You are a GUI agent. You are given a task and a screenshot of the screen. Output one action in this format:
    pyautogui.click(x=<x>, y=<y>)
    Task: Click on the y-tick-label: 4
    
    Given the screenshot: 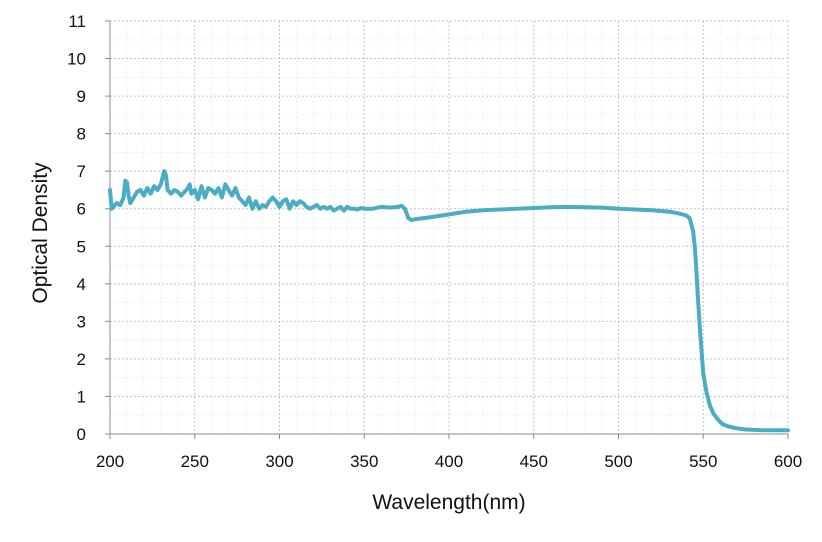 What is the action you would take?
    pyautogui.click(x=81, y=284)
    